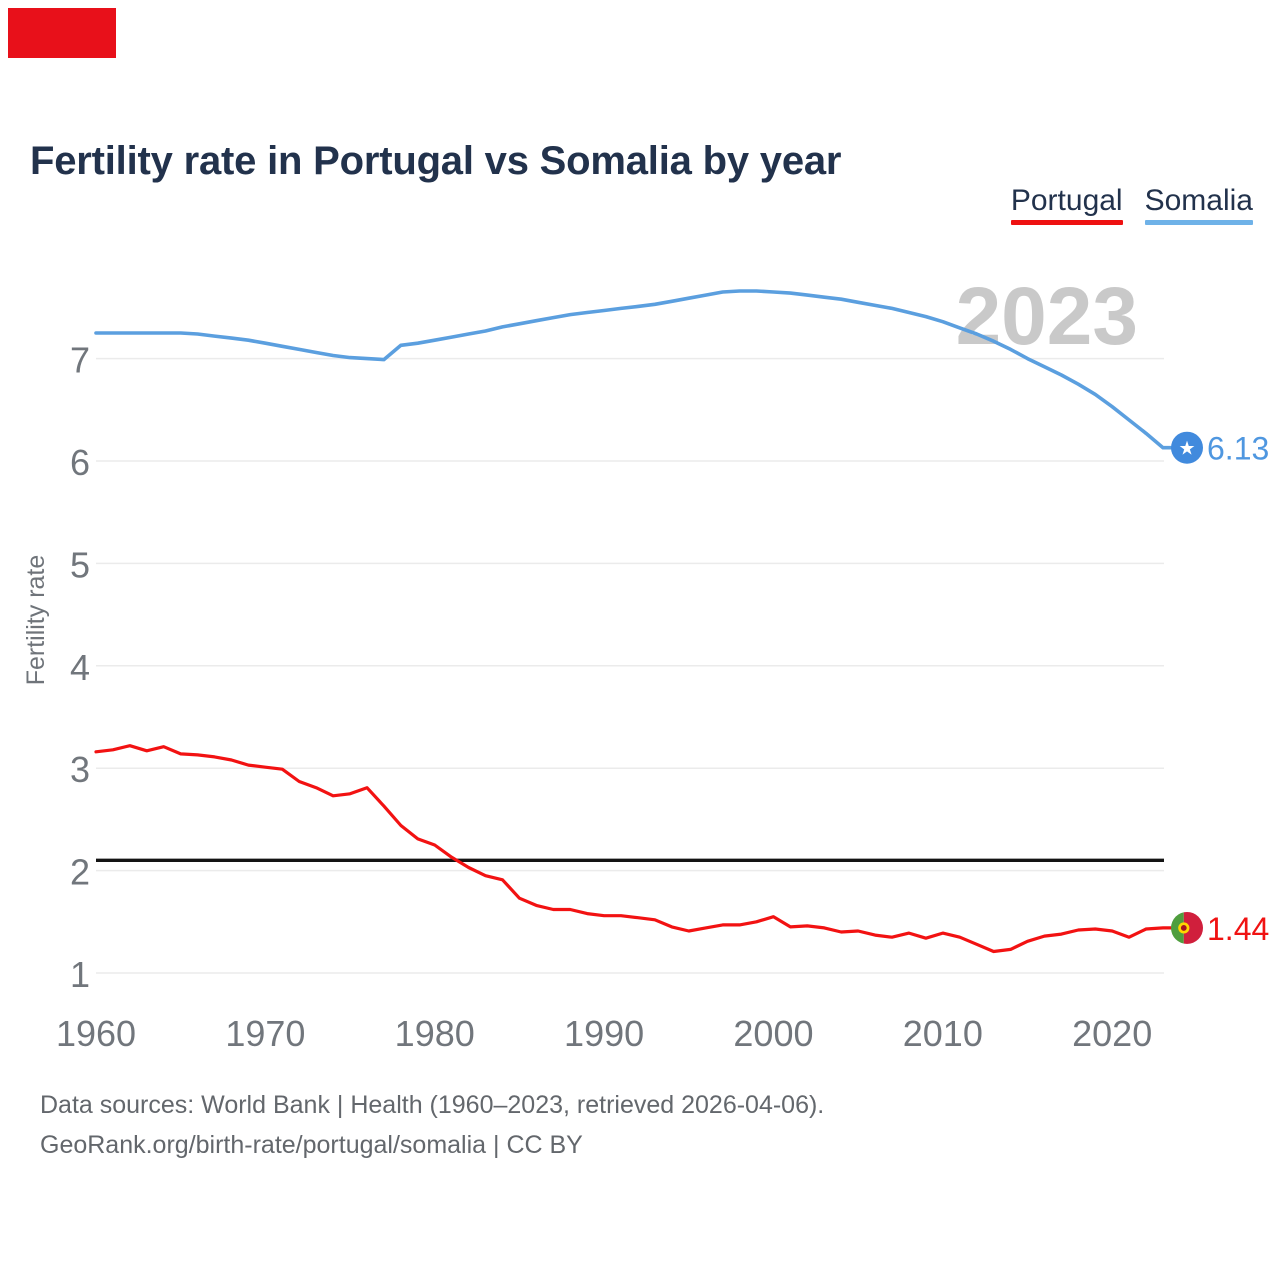 Image resolution: width=1280 pixels, height=1280 pixels. Describe the element at coordinates (943, 1033) in the screenshot. I see `x-tick-label: 2010` at that location.